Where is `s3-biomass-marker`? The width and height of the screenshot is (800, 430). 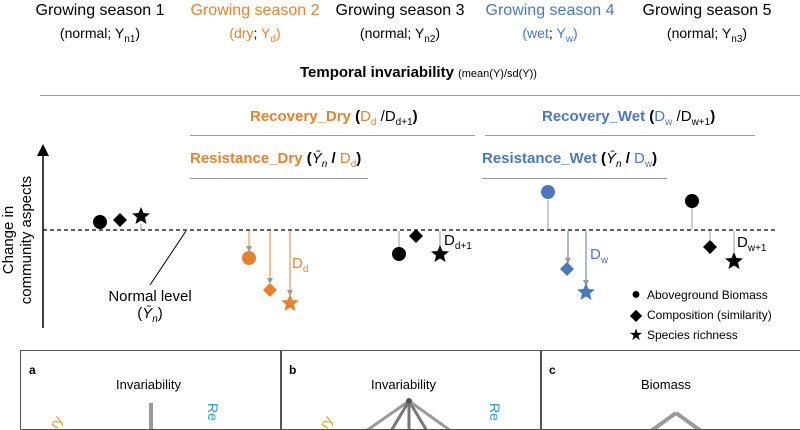
s3-biomass-marker is located at coordinates (399, 254).